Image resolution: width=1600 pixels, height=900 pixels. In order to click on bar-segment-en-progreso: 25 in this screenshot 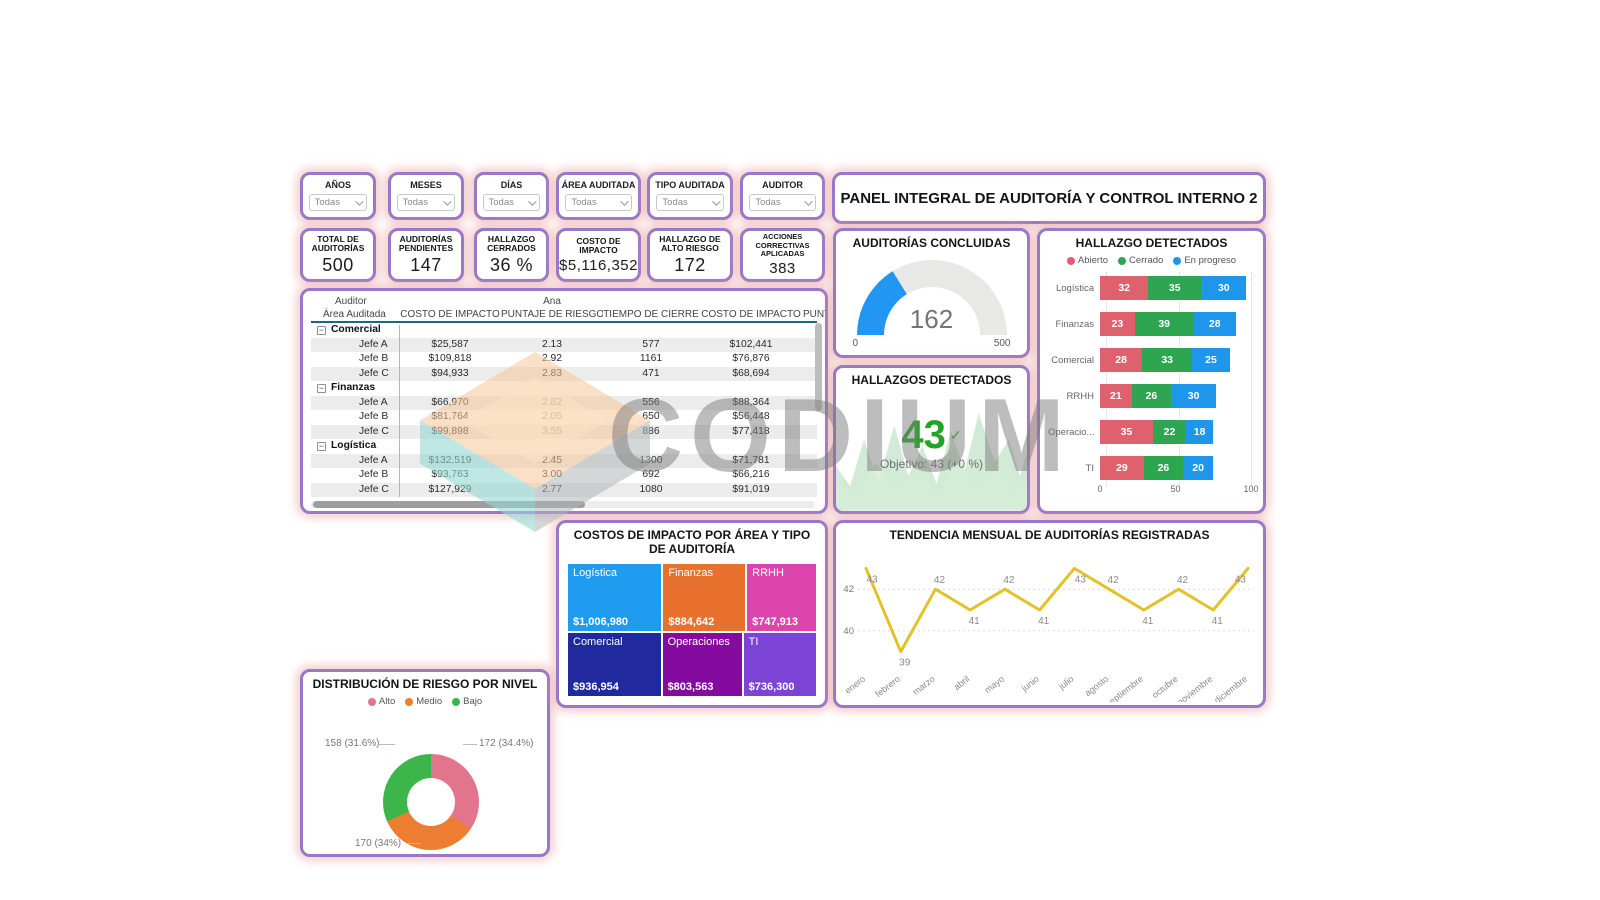, I will do `click(1211, 360)`.